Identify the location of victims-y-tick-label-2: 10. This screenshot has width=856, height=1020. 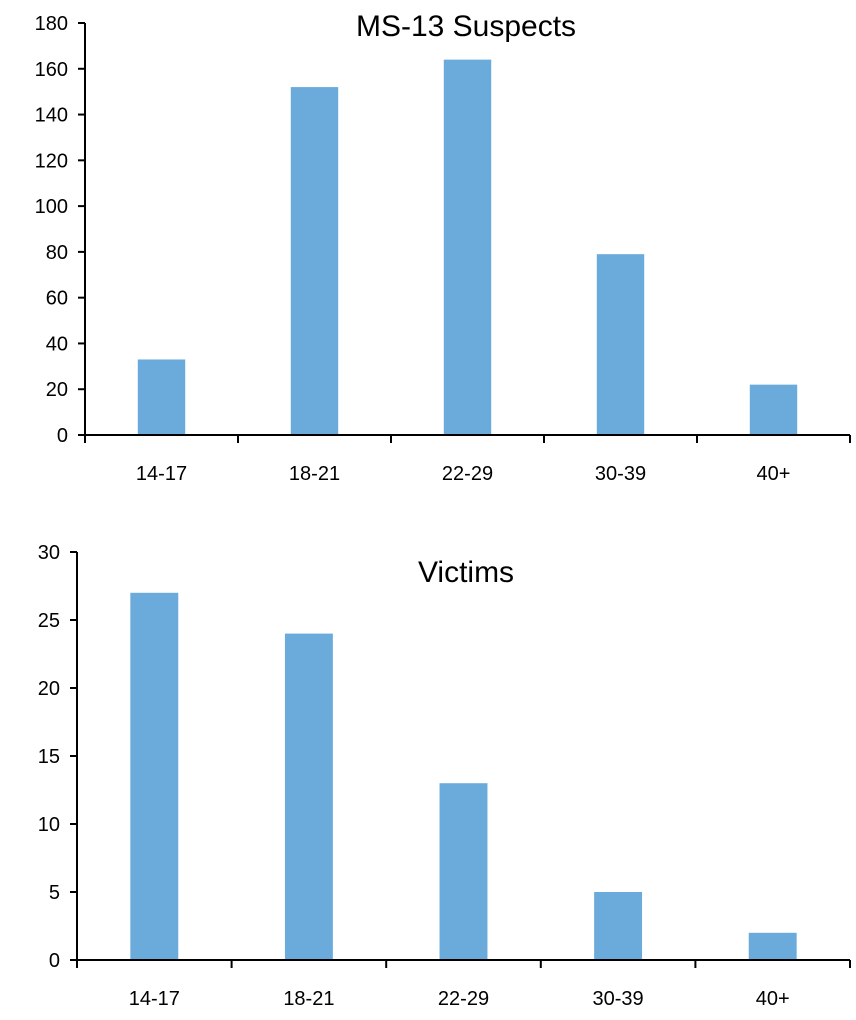
(49, 825).